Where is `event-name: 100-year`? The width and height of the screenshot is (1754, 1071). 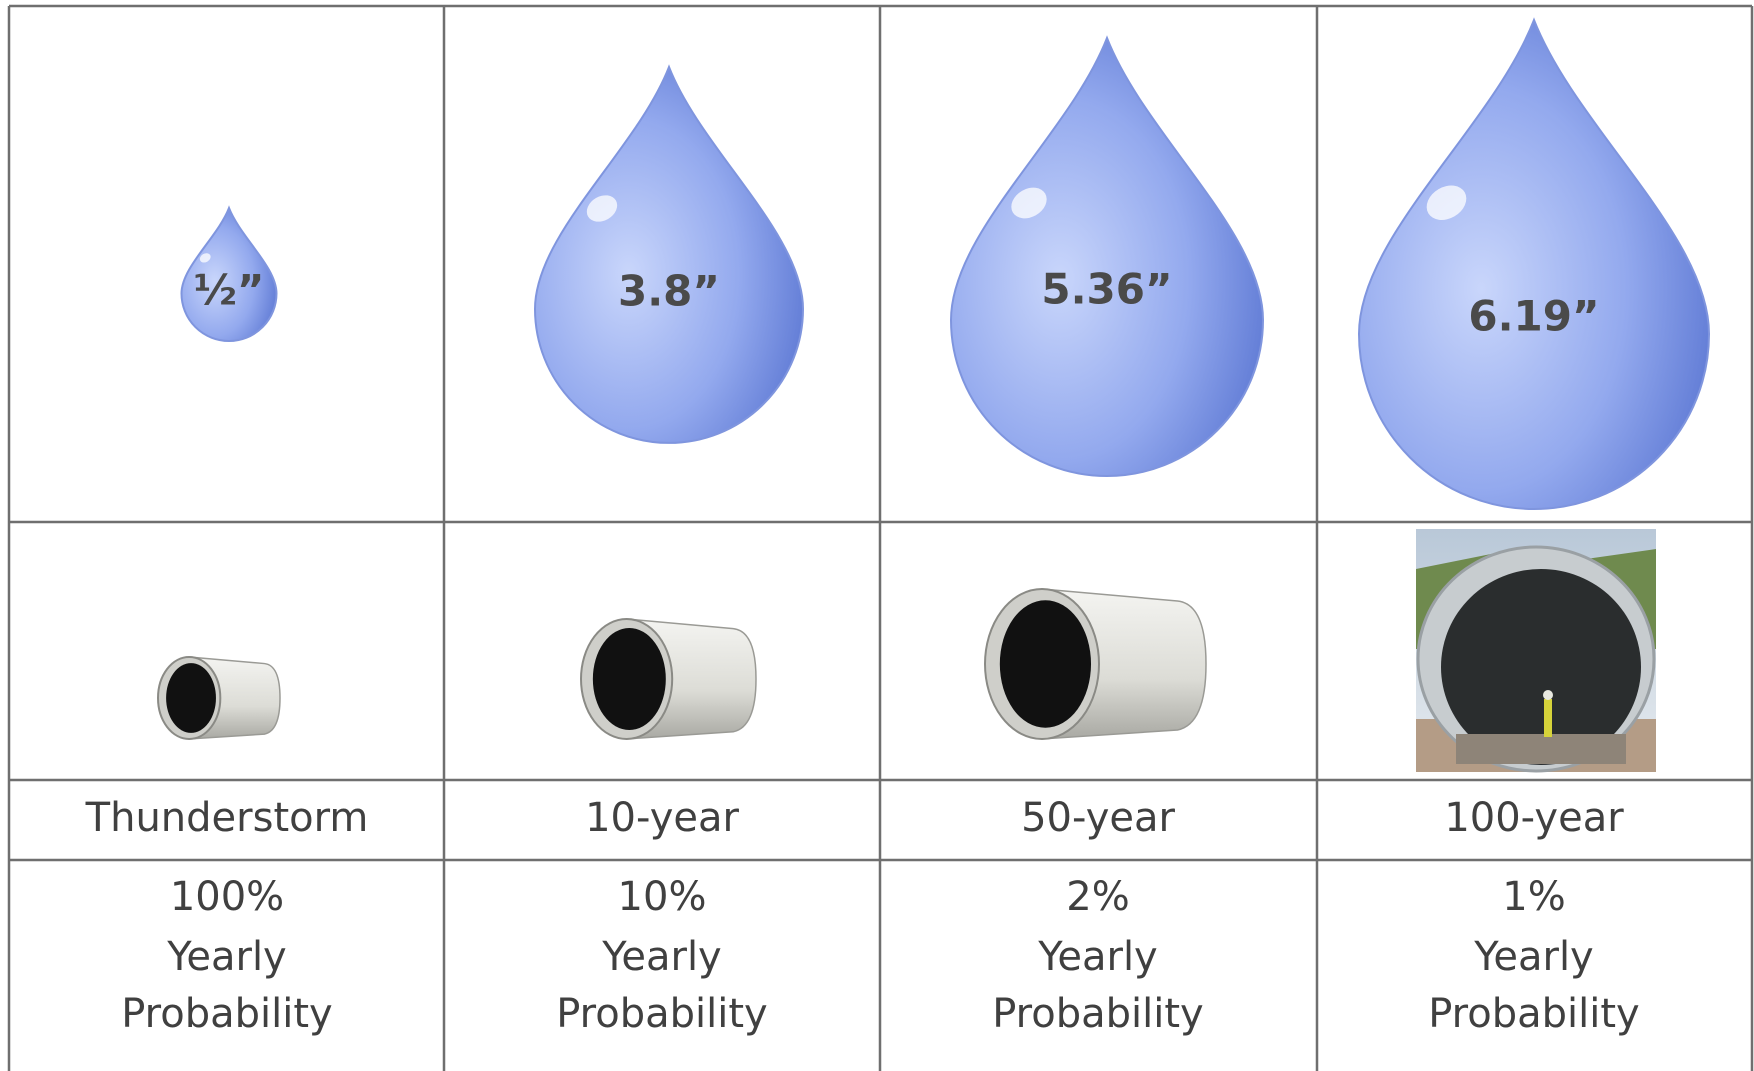
event-name: 100-year is located at coordinates (1534, 818).